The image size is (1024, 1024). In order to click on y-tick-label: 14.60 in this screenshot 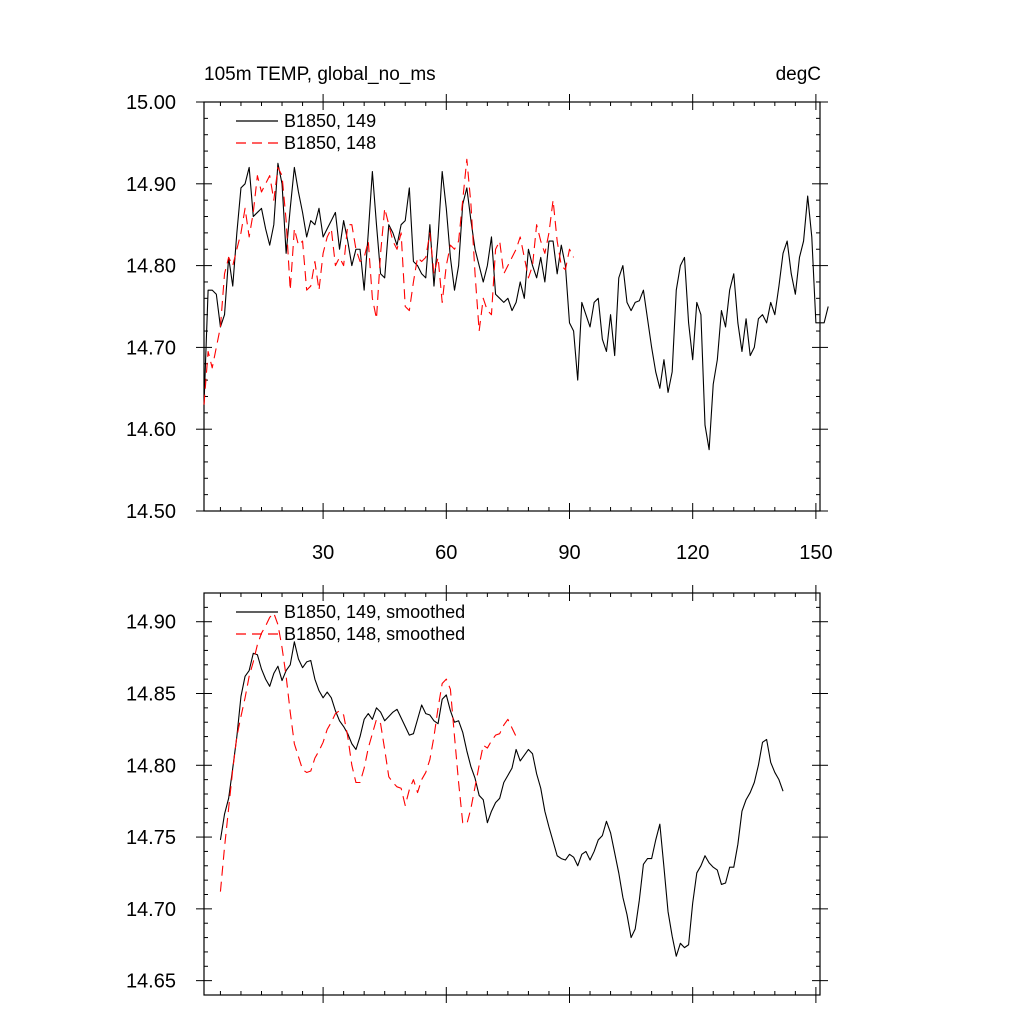, I will do `click(151, 430)`.